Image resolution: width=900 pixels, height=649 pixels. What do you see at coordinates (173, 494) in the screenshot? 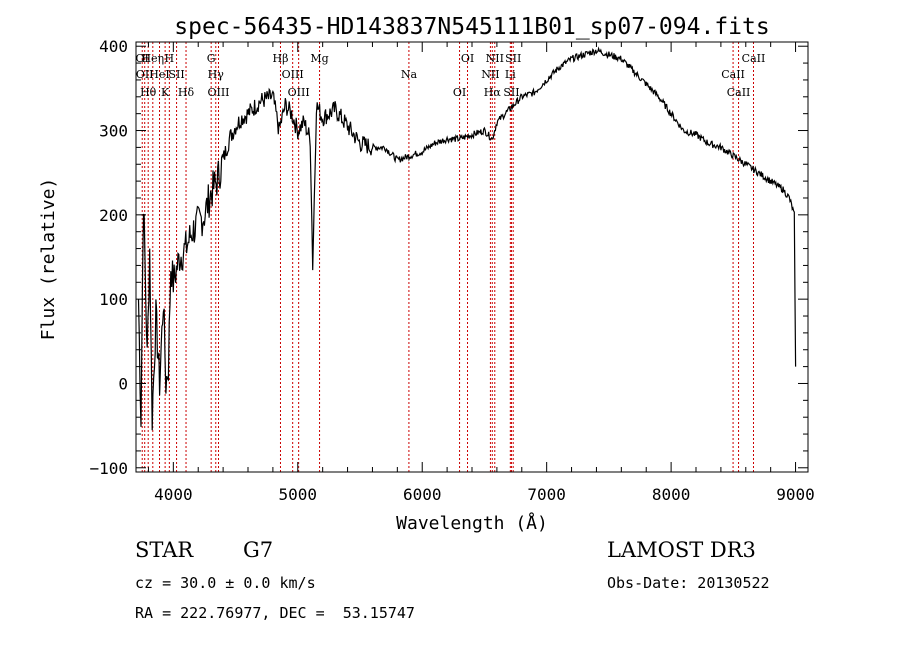
I see `x-tick-label-4000: 4000` at bounding box center [173, 494].